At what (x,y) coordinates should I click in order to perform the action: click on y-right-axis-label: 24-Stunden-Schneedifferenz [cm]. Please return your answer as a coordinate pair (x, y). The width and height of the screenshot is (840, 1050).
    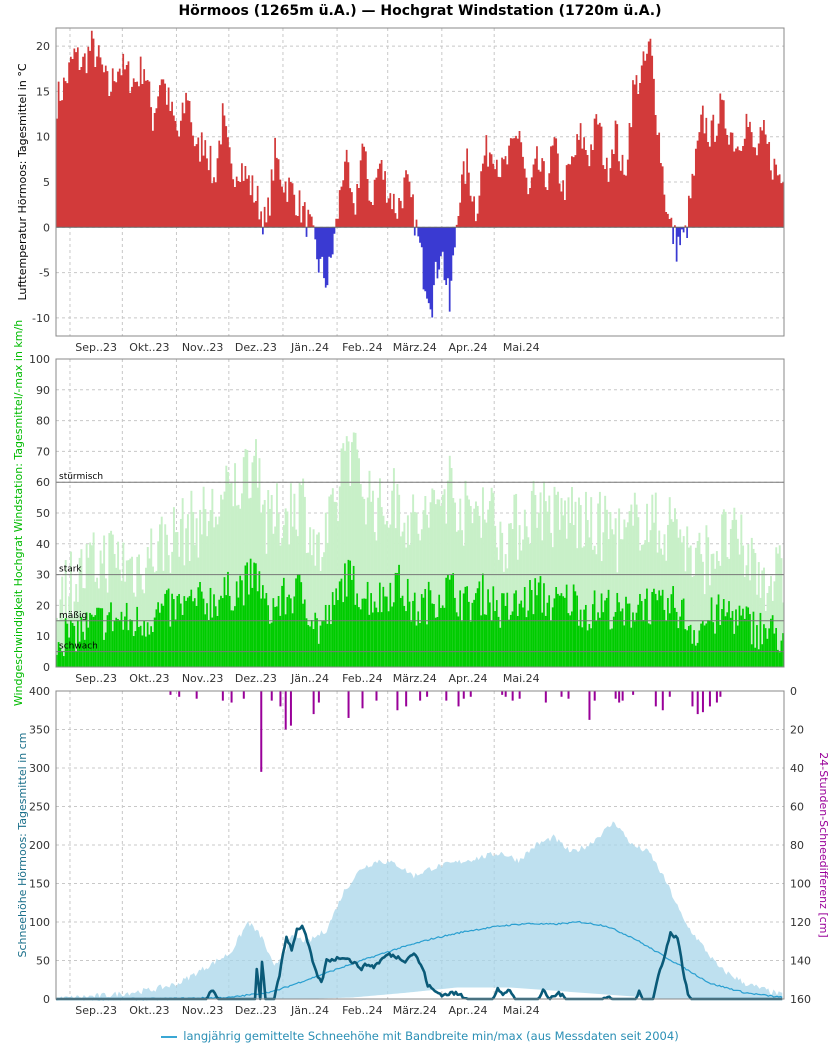
    Looking at the image, I should click on (823, 844).